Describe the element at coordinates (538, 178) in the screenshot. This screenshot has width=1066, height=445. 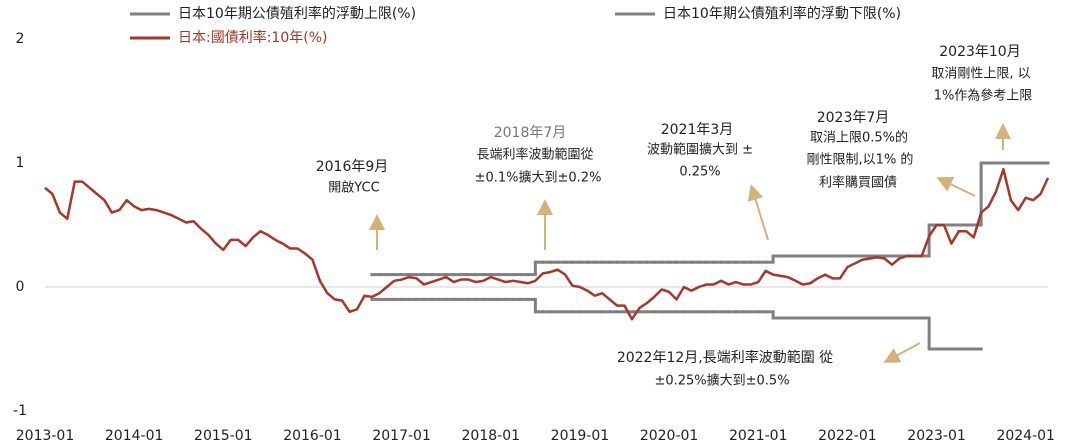
I see `annotation: ±0.1%擴大到±0.2%` at that location.